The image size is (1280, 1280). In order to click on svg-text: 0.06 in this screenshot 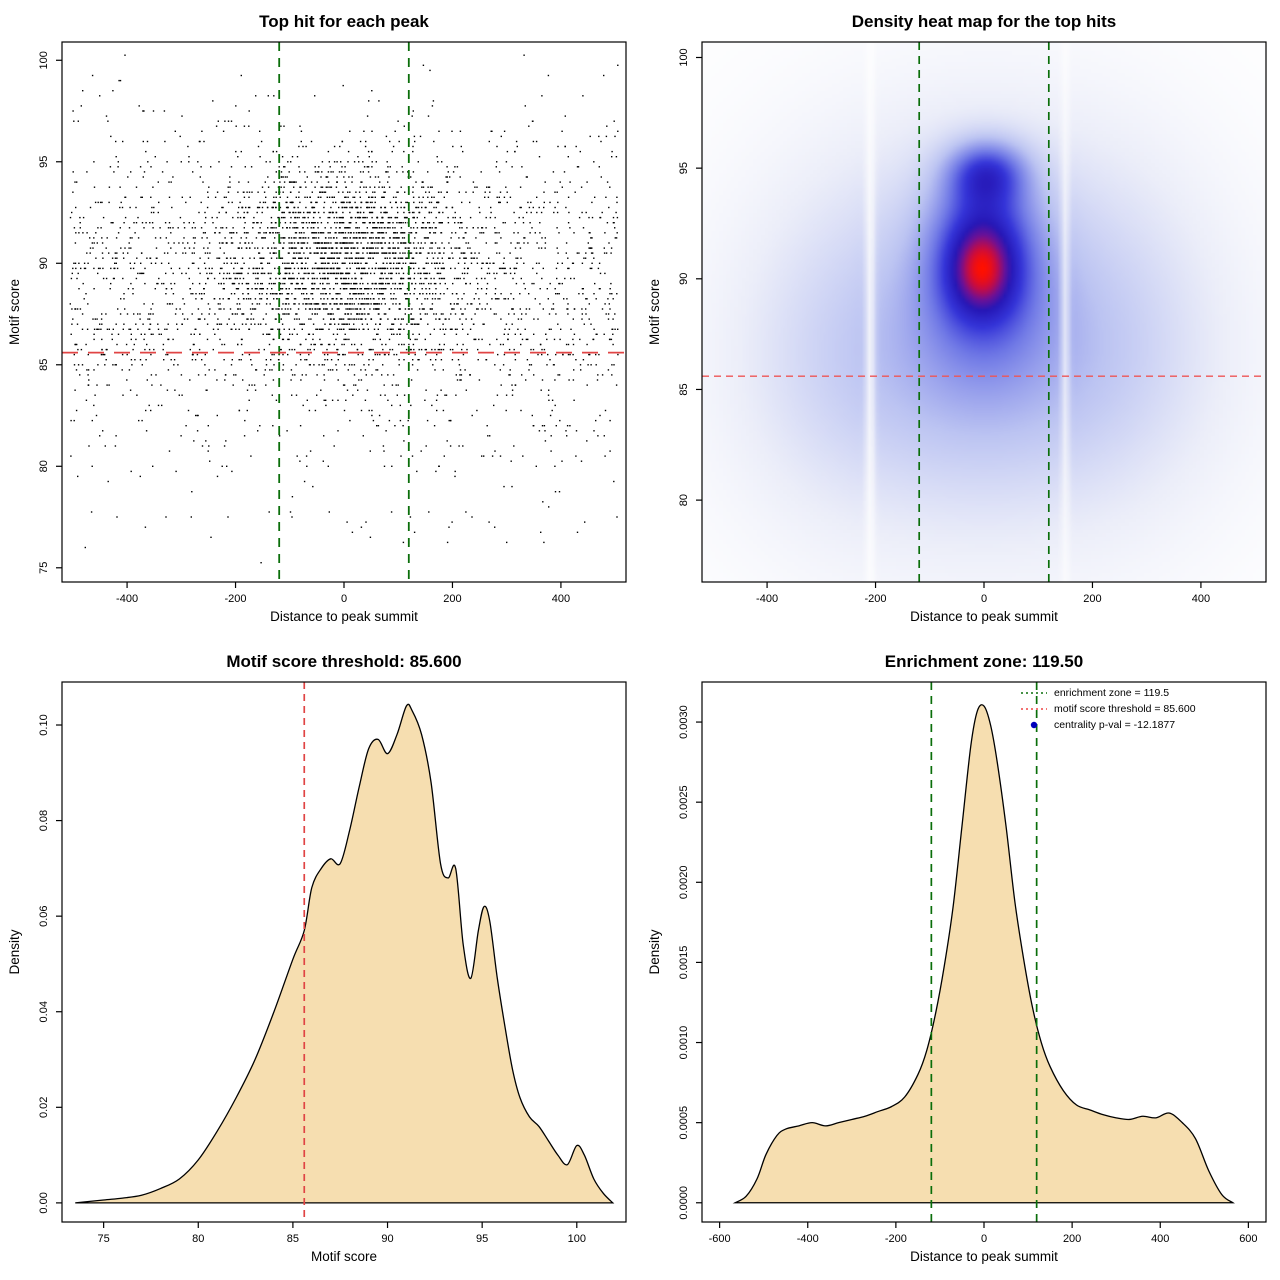, I will do `click(44, 915)`.